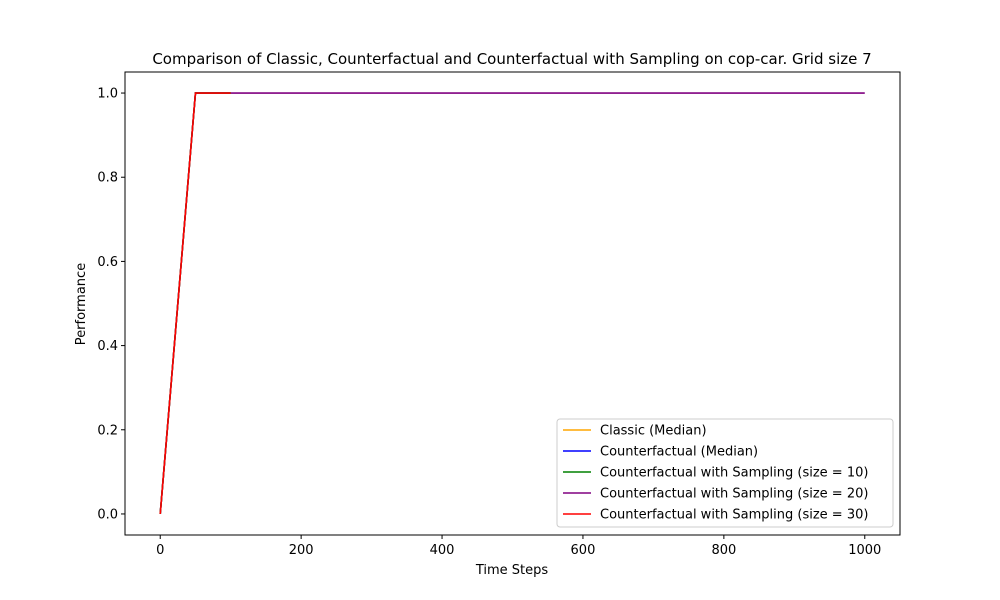 The height and width of the screenshot is (600, 1000). I want to click on x-tick-label: 400, so click(442, 550).